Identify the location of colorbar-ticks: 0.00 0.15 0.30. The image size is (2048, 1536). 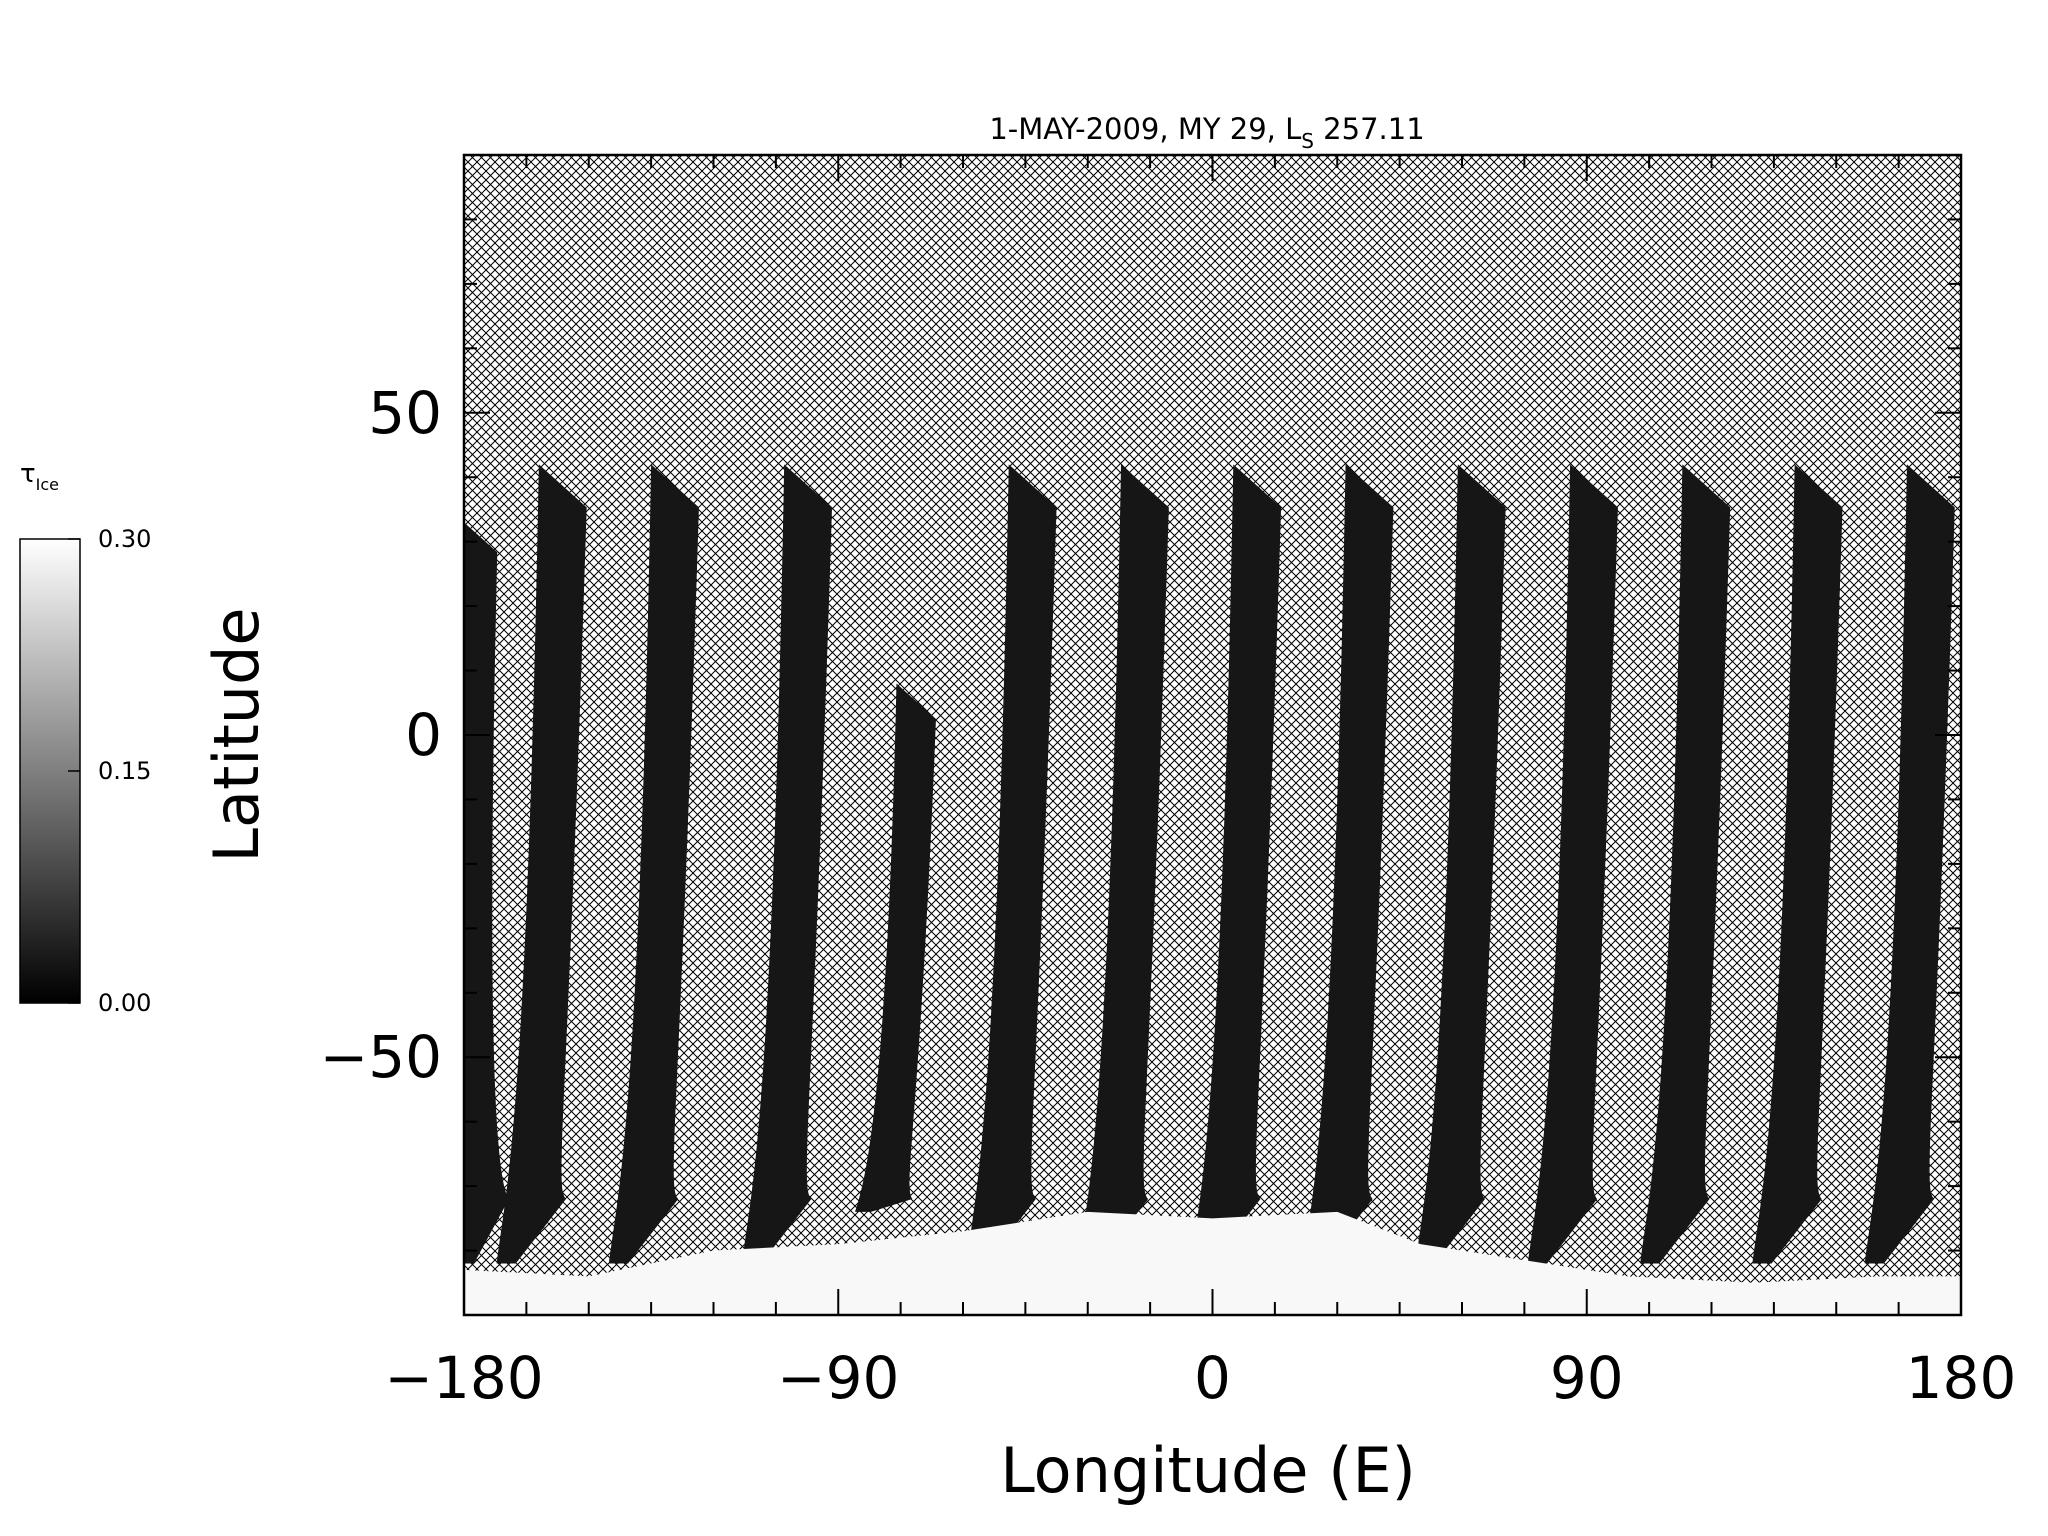
(109, 771).